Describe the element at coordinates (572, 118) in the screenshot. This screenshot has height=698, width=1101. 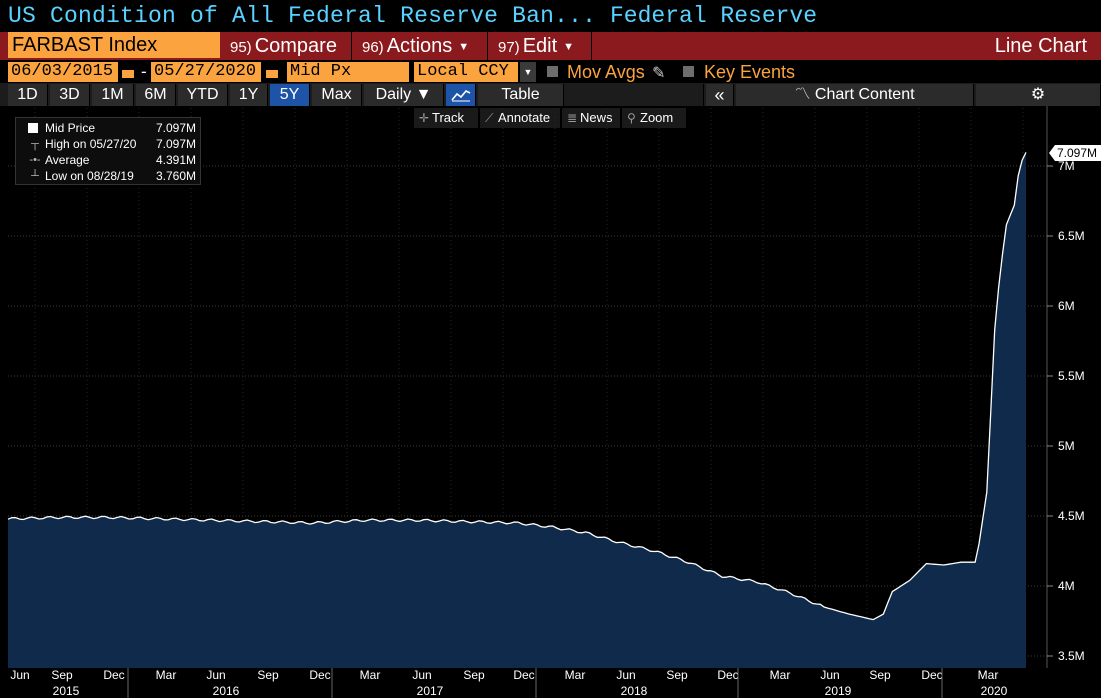
I see `news-icon: ≣` at that location.